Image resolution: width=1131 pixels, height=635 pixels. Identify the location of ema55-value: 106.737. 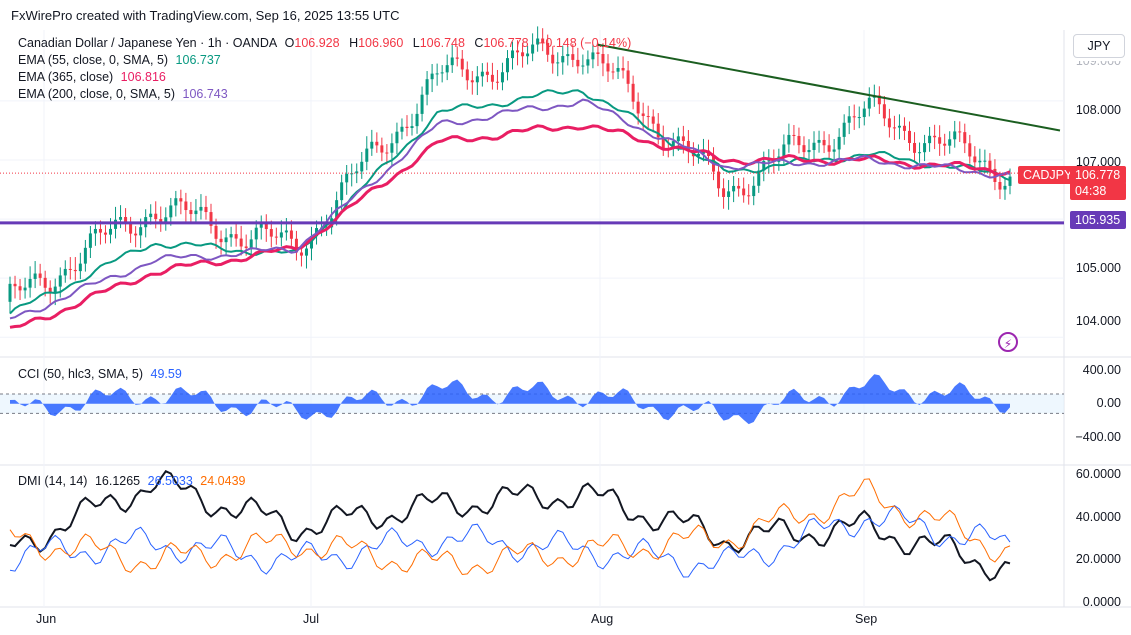
(198, 60).